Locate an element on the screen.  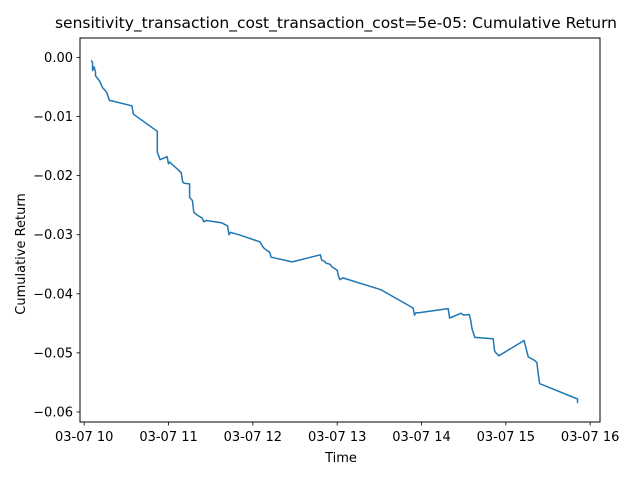
y-tick-label: −0.01 is located at coordinates (53, 117).